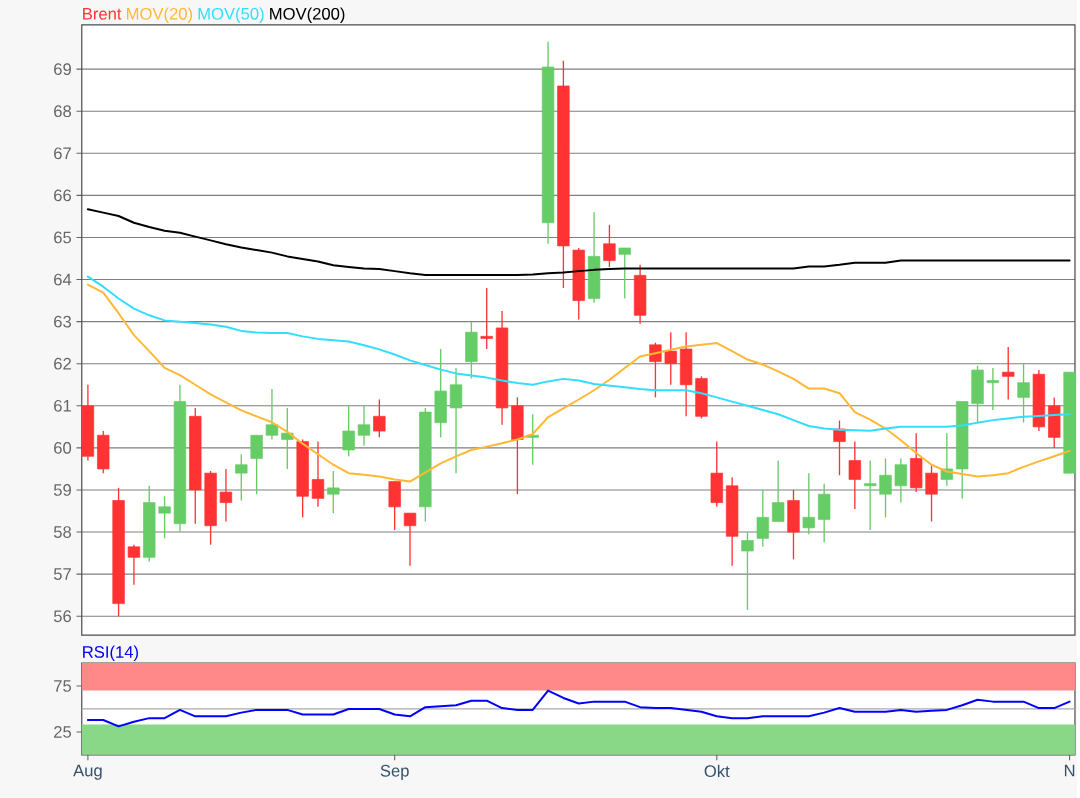  I want to click on y-tick-label: 60, so click(63, 448).